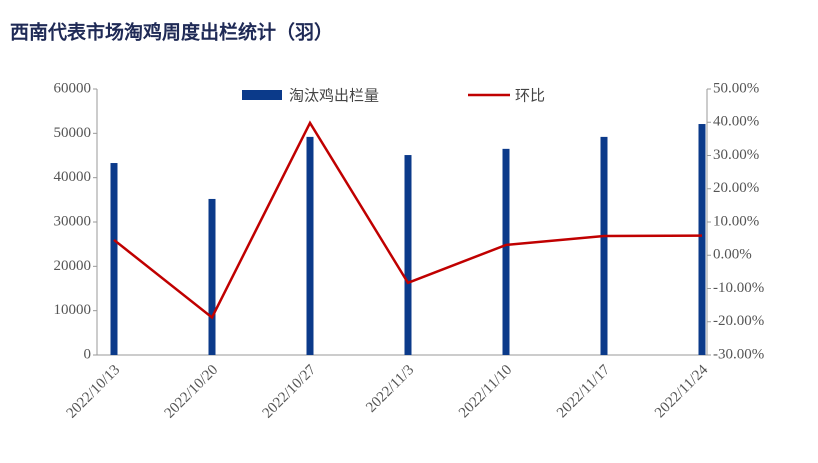 The image size is (818, 463). I want to click on x-tick-label: 2022/11/10, so click(485, 391).